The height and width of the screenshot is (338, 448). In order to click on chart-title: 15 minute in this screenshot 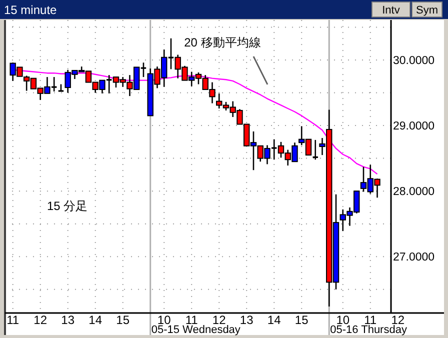, I will do `click(31, 10)`.